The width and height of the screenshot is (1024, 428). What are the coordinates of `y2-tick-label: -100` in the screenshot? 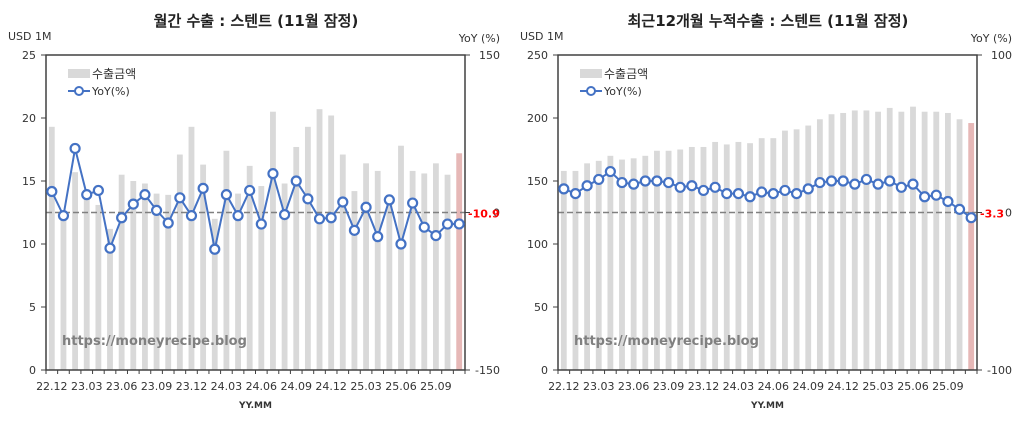 It's located at (999, 370).